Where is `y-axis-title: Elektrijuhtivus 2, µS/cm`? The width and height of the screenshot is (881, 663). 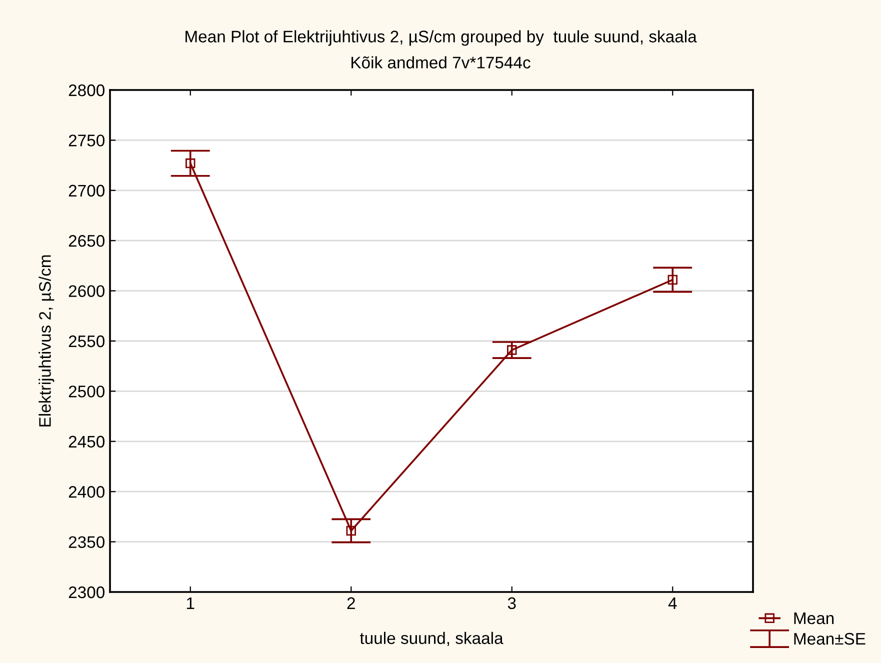 y-axis-title: Elektrijuhtivus 2, µS/cm is located at coordinates (46, 340).